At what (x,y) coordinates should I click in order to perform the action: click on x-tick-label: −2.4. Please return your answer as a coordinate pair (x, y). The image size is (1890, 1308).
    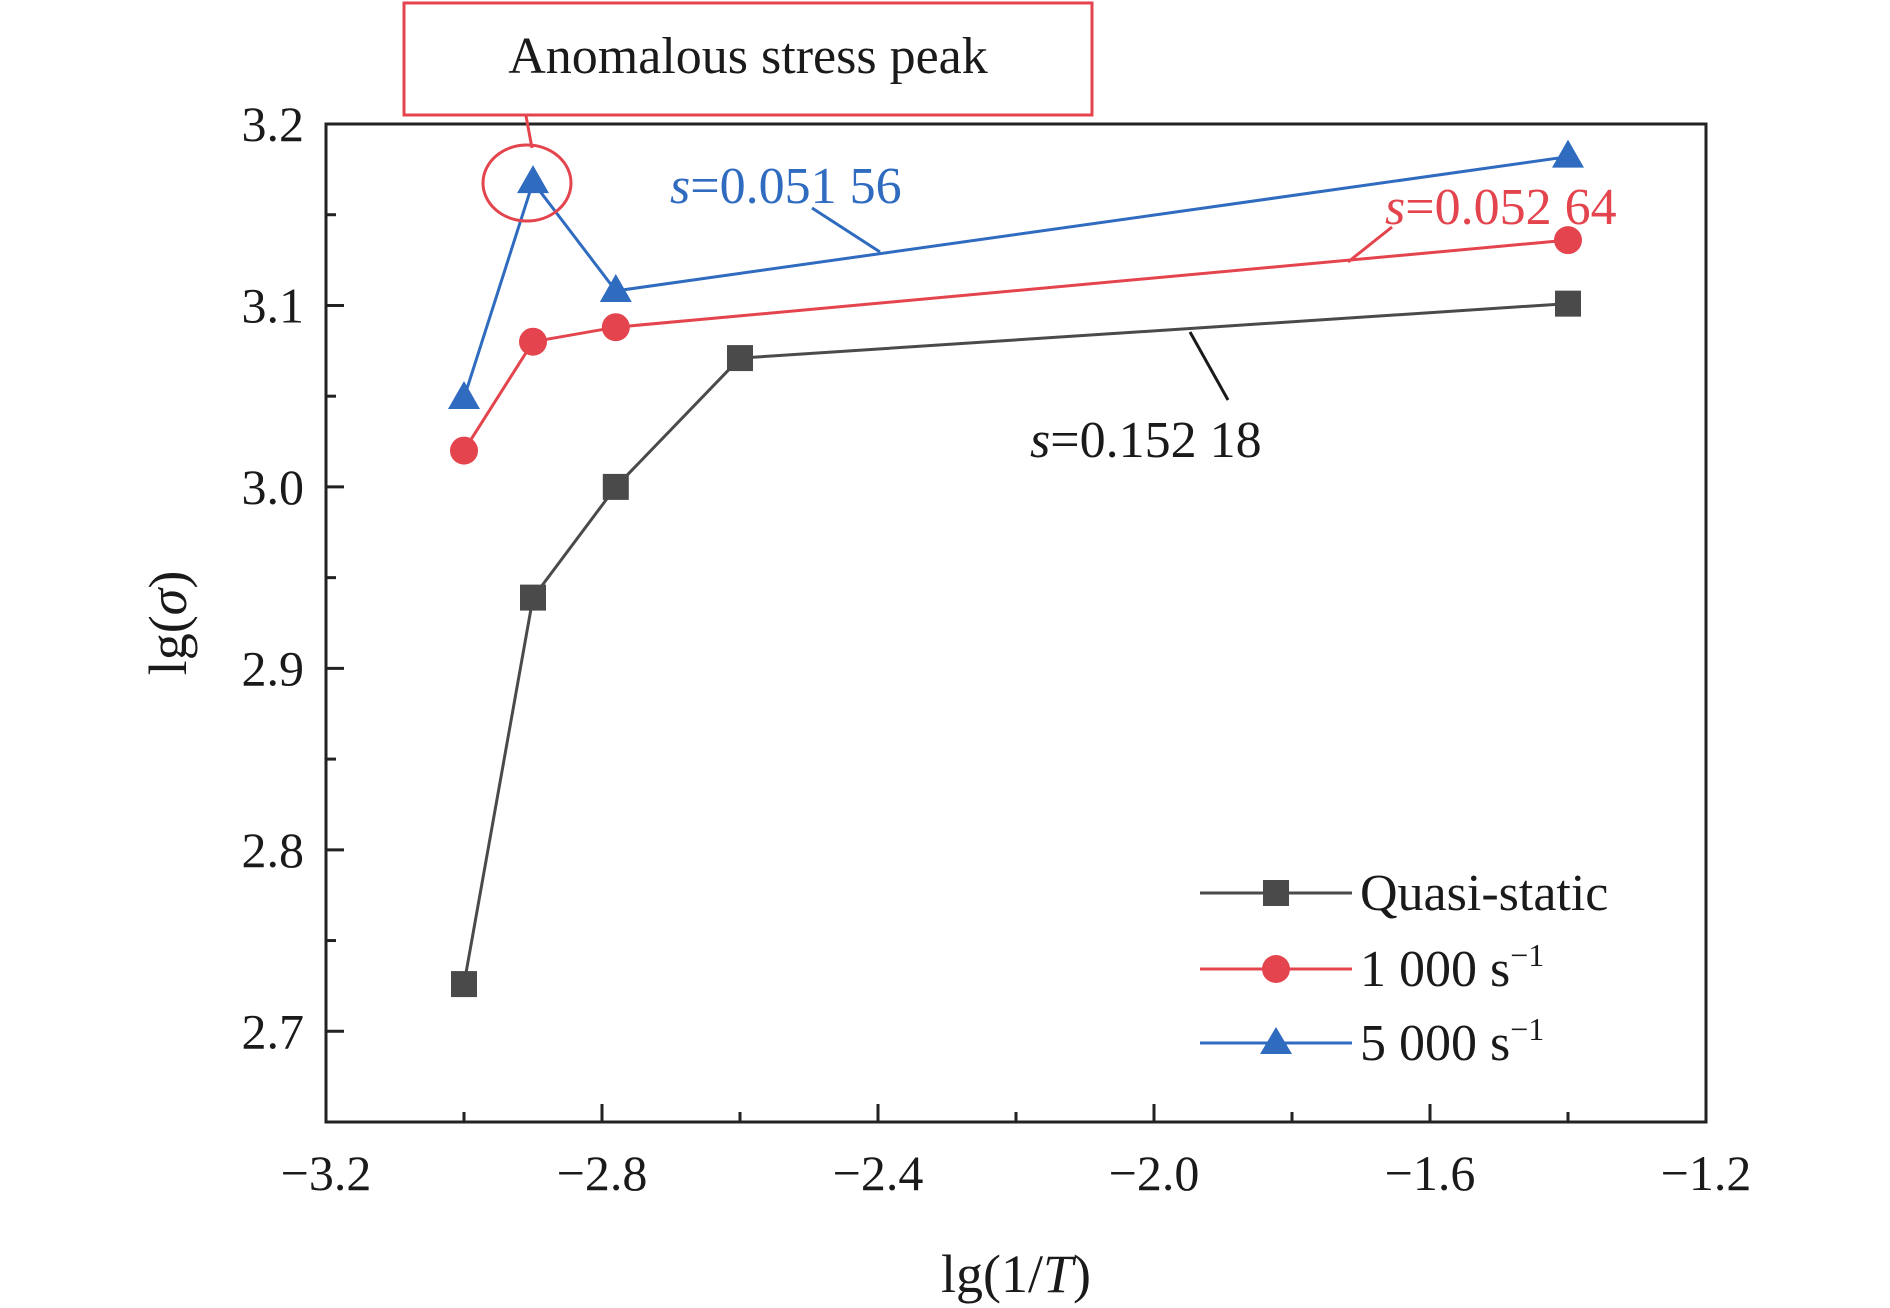
    Looking at the image, I should click on (878, 1173).